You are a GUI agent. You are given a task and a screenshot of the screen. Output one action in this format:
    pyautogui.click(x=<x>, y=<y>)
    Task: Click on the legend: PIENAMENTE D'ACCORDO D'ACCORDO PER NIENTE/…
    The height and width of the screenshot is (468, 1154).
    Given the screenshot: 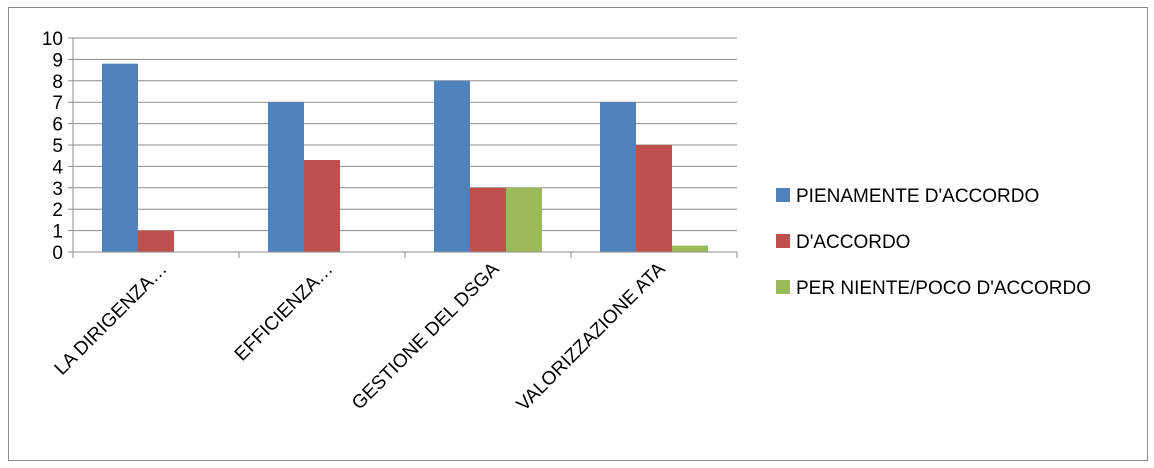 What is the action you would take?
    pyautogui.click(x=933, y=242)
    